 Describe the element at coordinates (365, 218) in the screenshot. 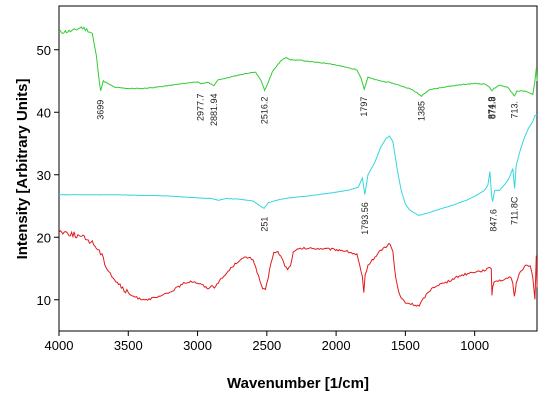

I see `peak-label: 1793.56` at that location.